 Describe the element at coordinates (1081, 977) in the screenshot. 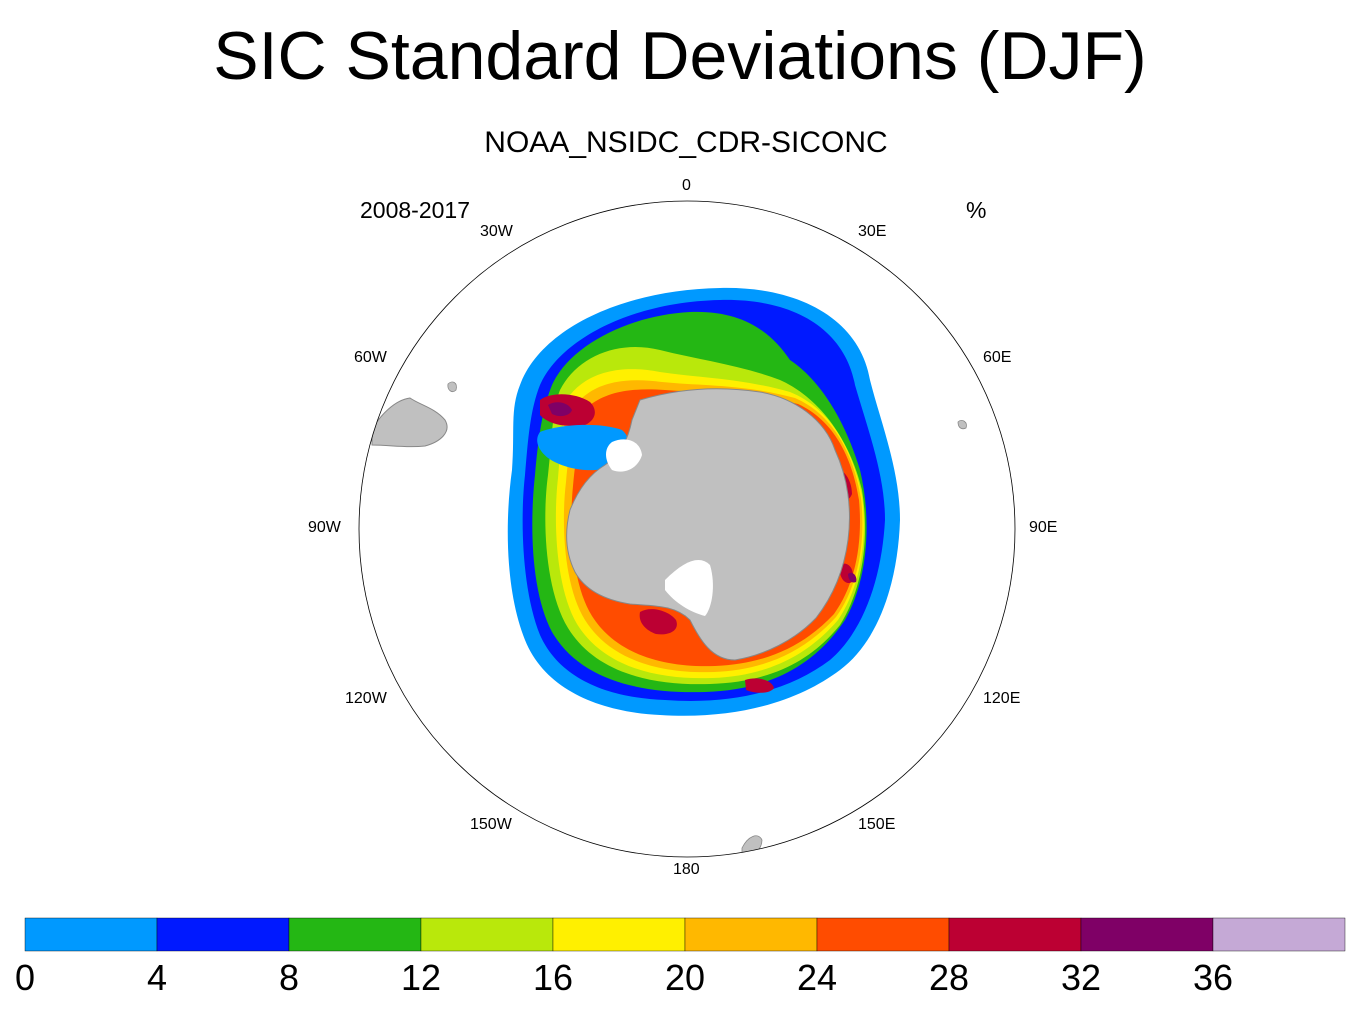

I see `colorbar-tick-label: 32` at that location.